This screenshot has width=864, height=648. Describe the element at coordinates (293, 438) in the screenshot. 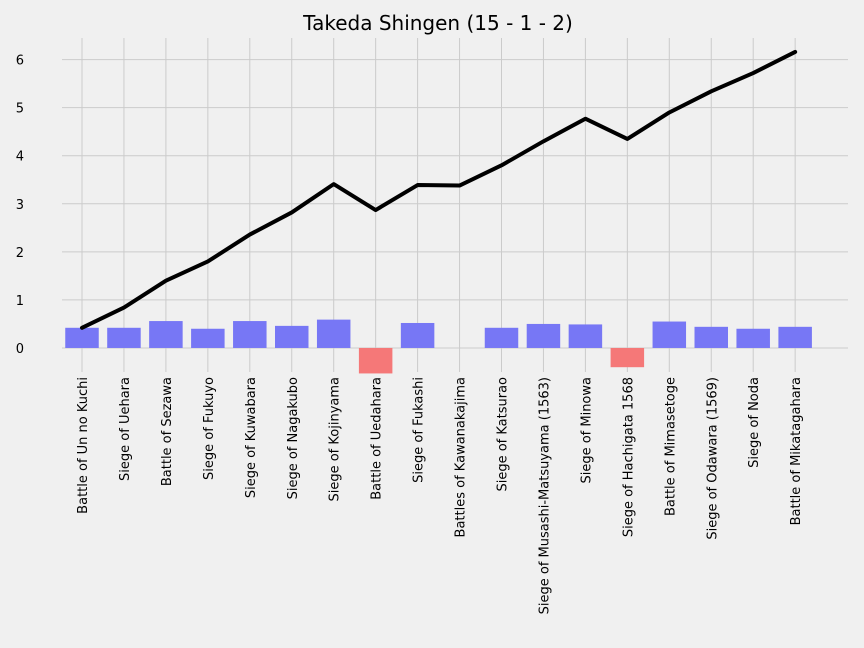

I see `x-tick-label: Siege of Nagakubo` at that location.